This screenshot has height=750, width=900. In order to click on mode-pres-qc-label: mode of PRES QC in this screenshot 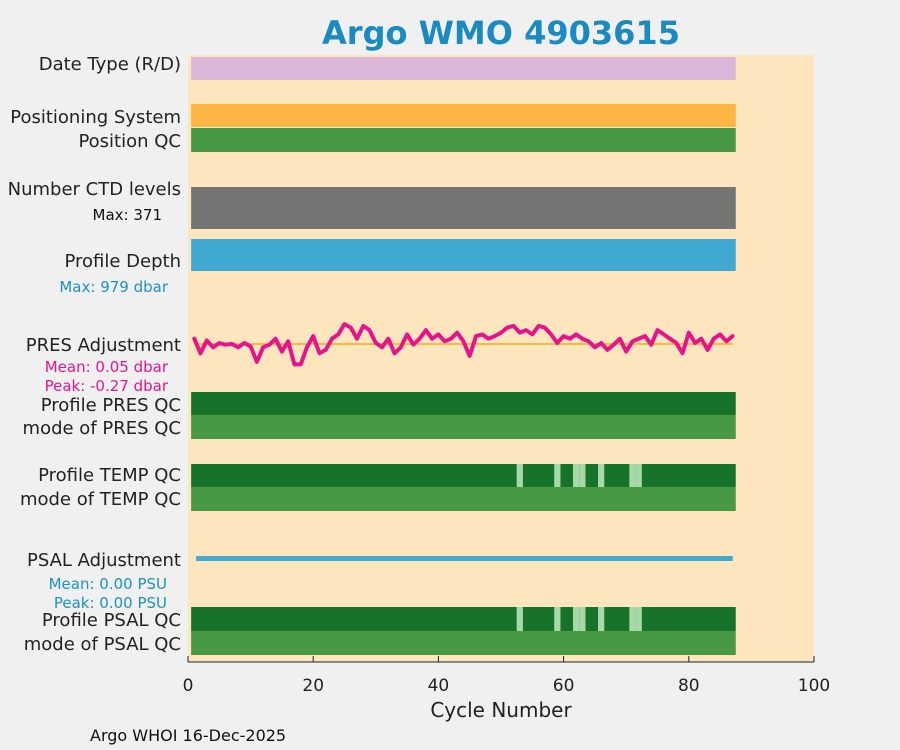, I will do `click(102, 428)`.